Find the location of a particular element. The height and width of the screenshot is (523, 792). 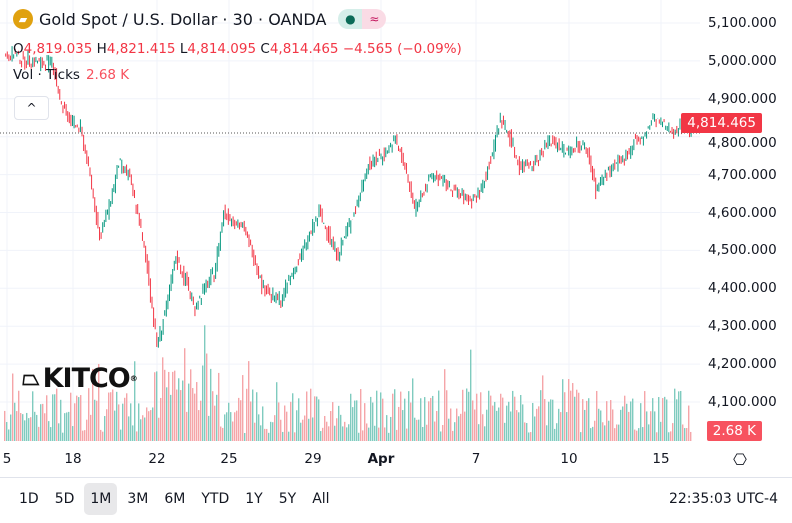

collapse-legend-button: ^ is located at coordinates (31, 108).